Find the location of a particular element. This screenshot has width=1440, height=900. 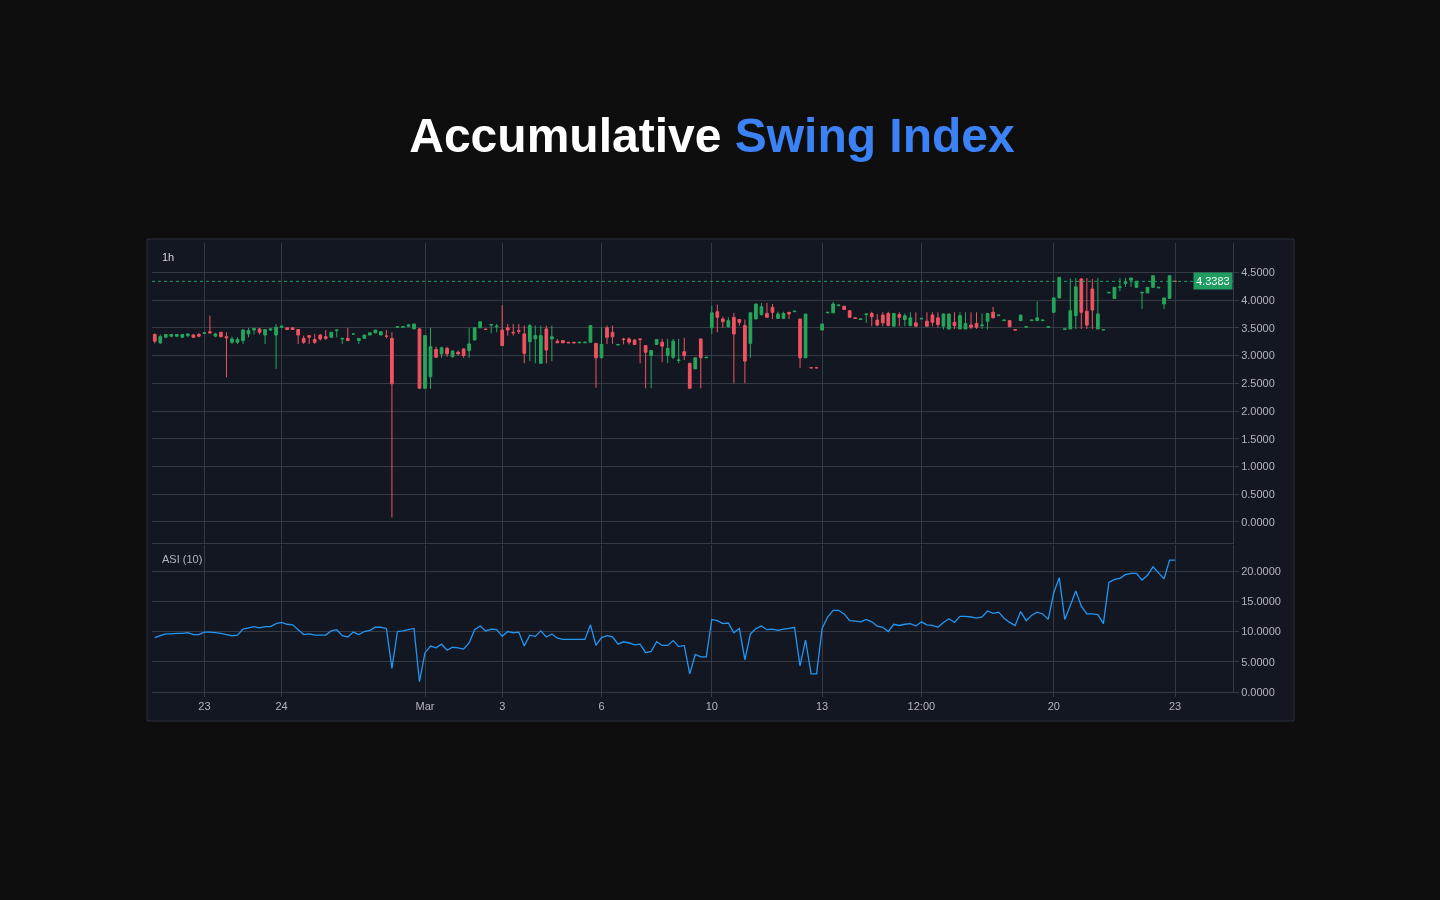

x-tick-label: 6 is located at coordinates (601, 706).